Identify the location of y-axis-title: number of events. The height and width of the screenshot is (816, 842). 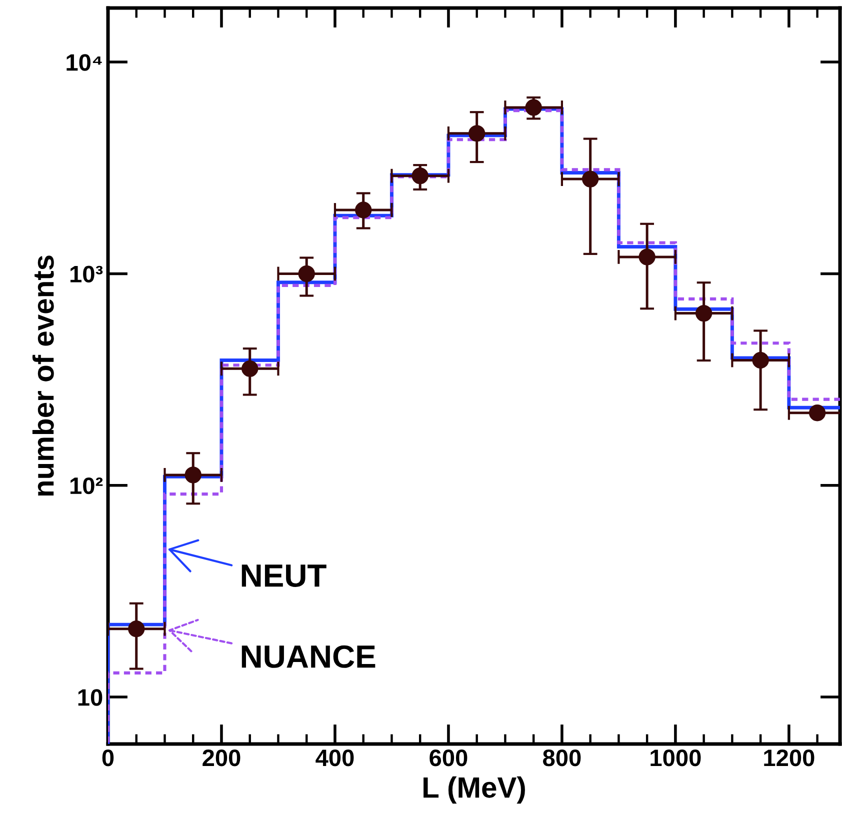
(43, 376).